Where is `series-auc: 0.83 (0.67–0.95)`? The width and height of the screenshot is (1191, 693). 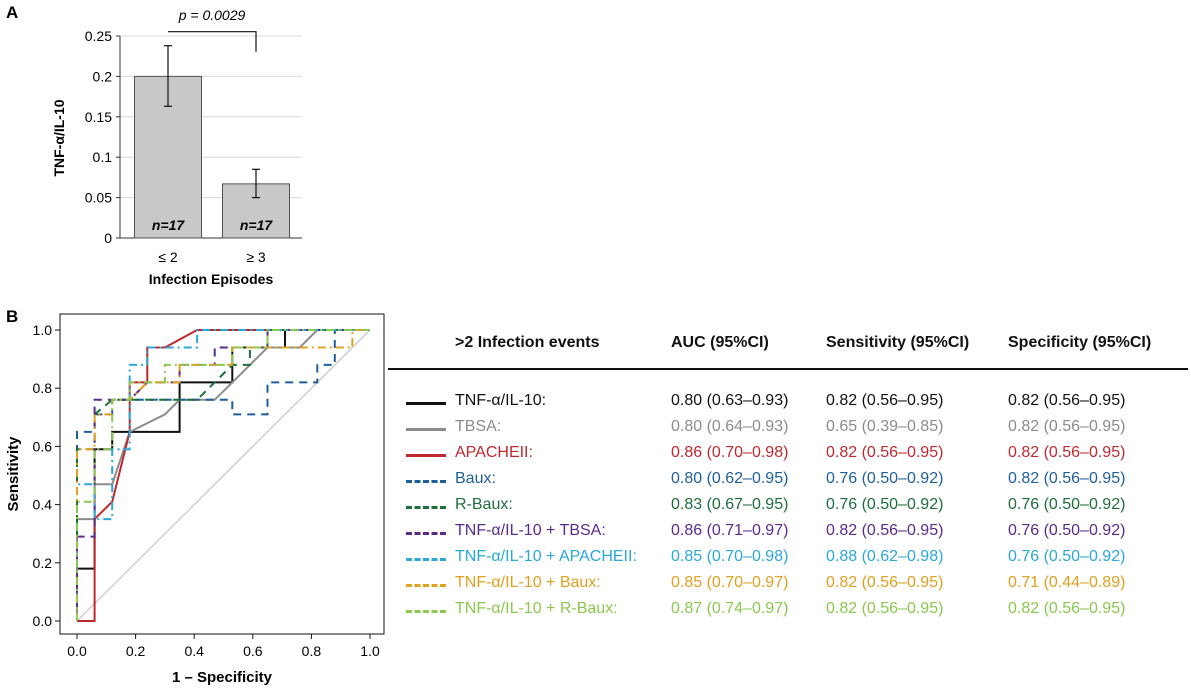 series-auc: 0.83 (0.67–0.95) is located at coordinates (730, 504).